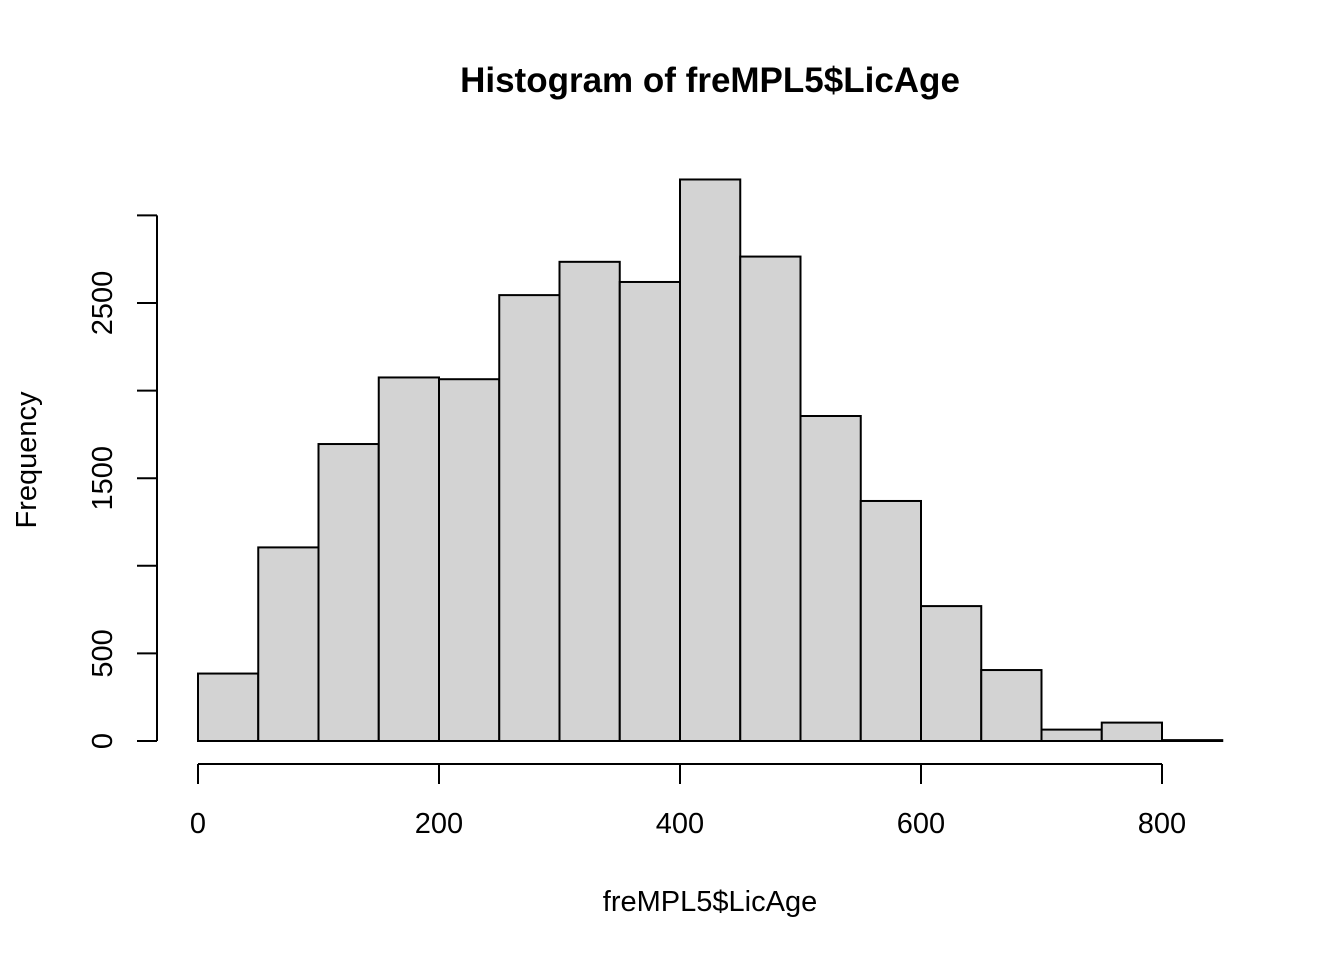 The height and width of the screenshot is (960, 1344). Describe the element at coordinates (27, 460) in the screenshot. I see `y-axis-label: Frequency` at that location.